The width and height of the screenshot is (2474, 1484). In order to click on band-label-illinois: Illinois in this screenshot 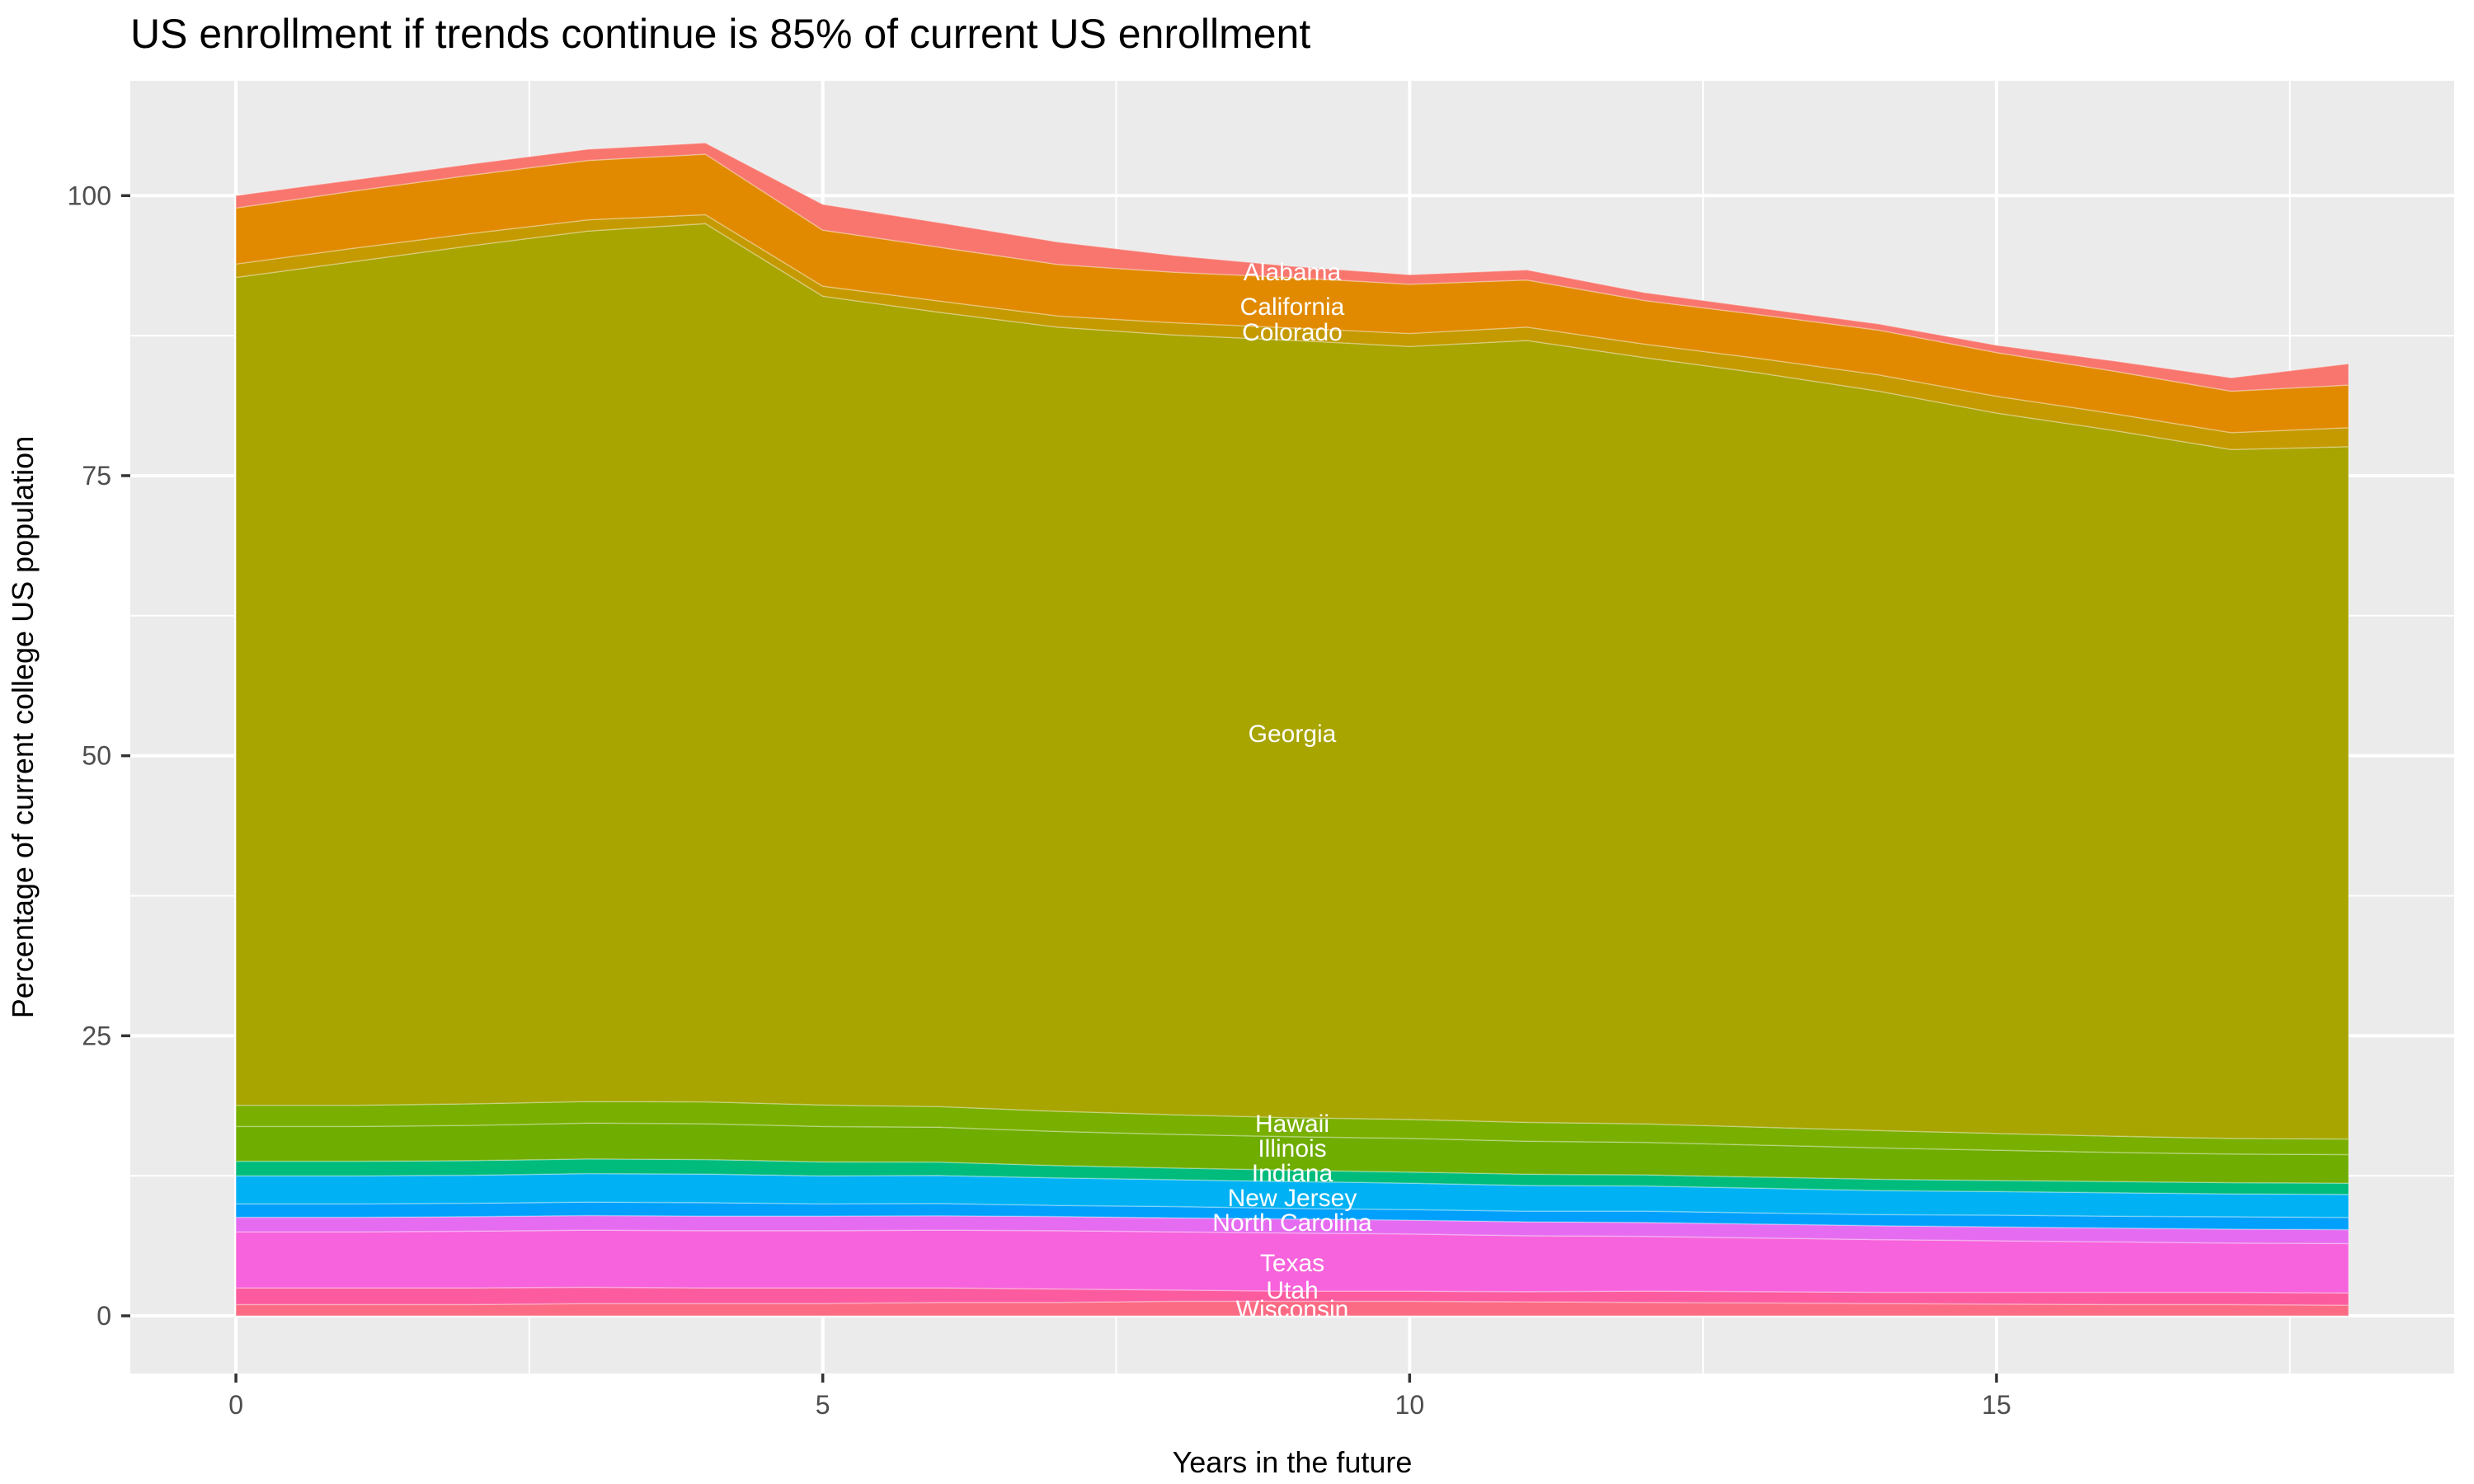, I will do `click(1292, 1148)`.